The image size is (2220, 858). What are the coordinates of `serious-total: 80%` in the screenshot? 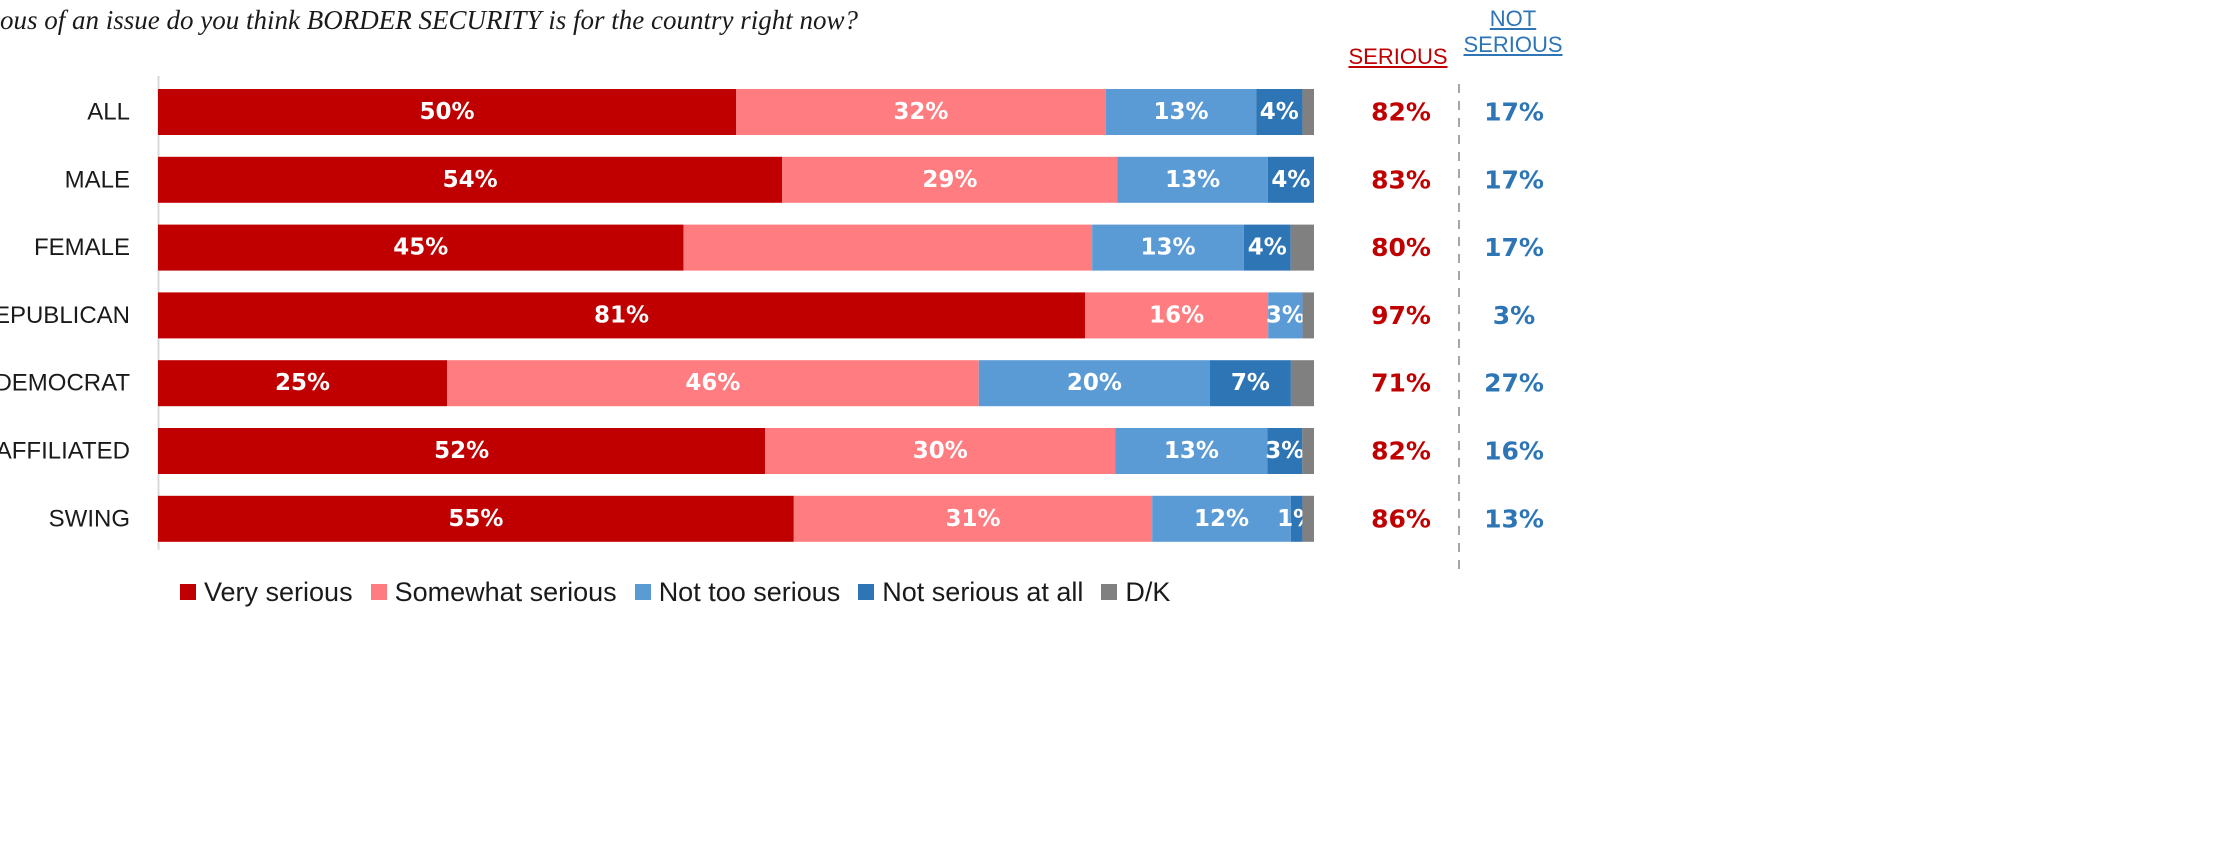 It's located at (1401, 247).